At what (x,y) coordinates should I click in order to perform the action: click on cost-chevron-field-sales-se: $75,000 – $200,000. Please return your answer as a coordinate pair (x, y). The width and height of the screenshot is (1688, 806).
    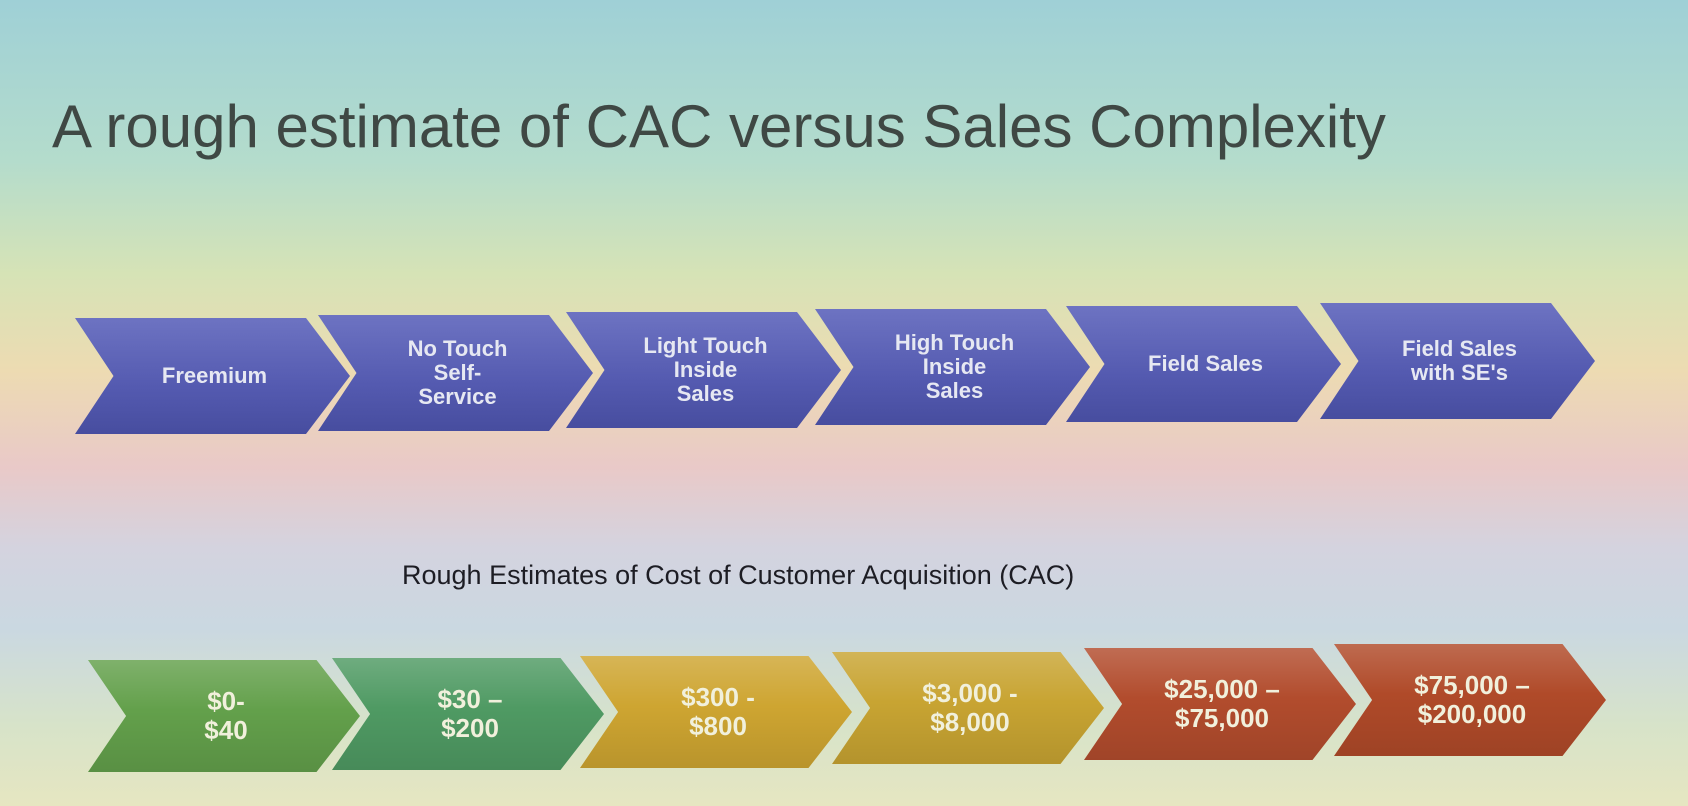
    Looking at the image, I should click on (1470, 700).